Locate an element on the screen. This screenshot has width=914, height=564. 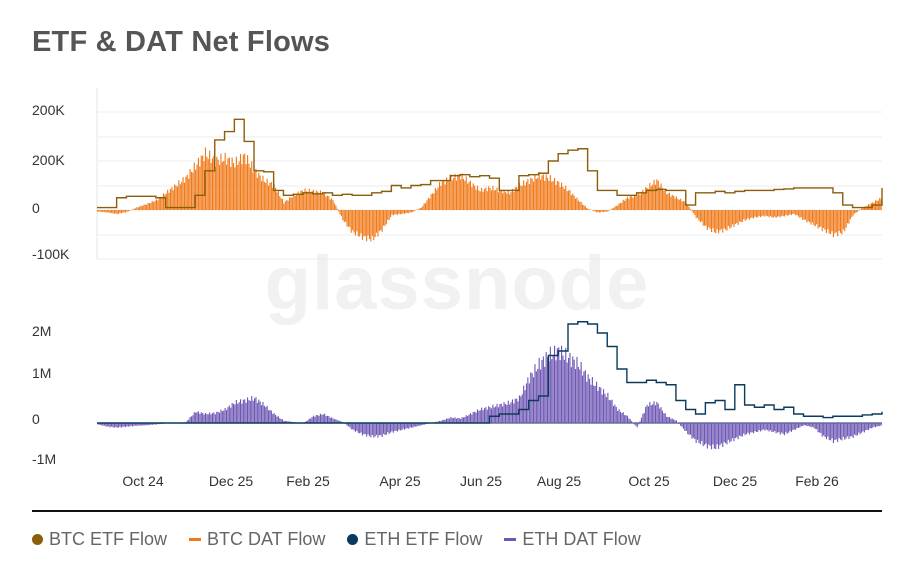
legend-item-eth-dat: ETH DAT Flow is located at coordinates (572, 539).